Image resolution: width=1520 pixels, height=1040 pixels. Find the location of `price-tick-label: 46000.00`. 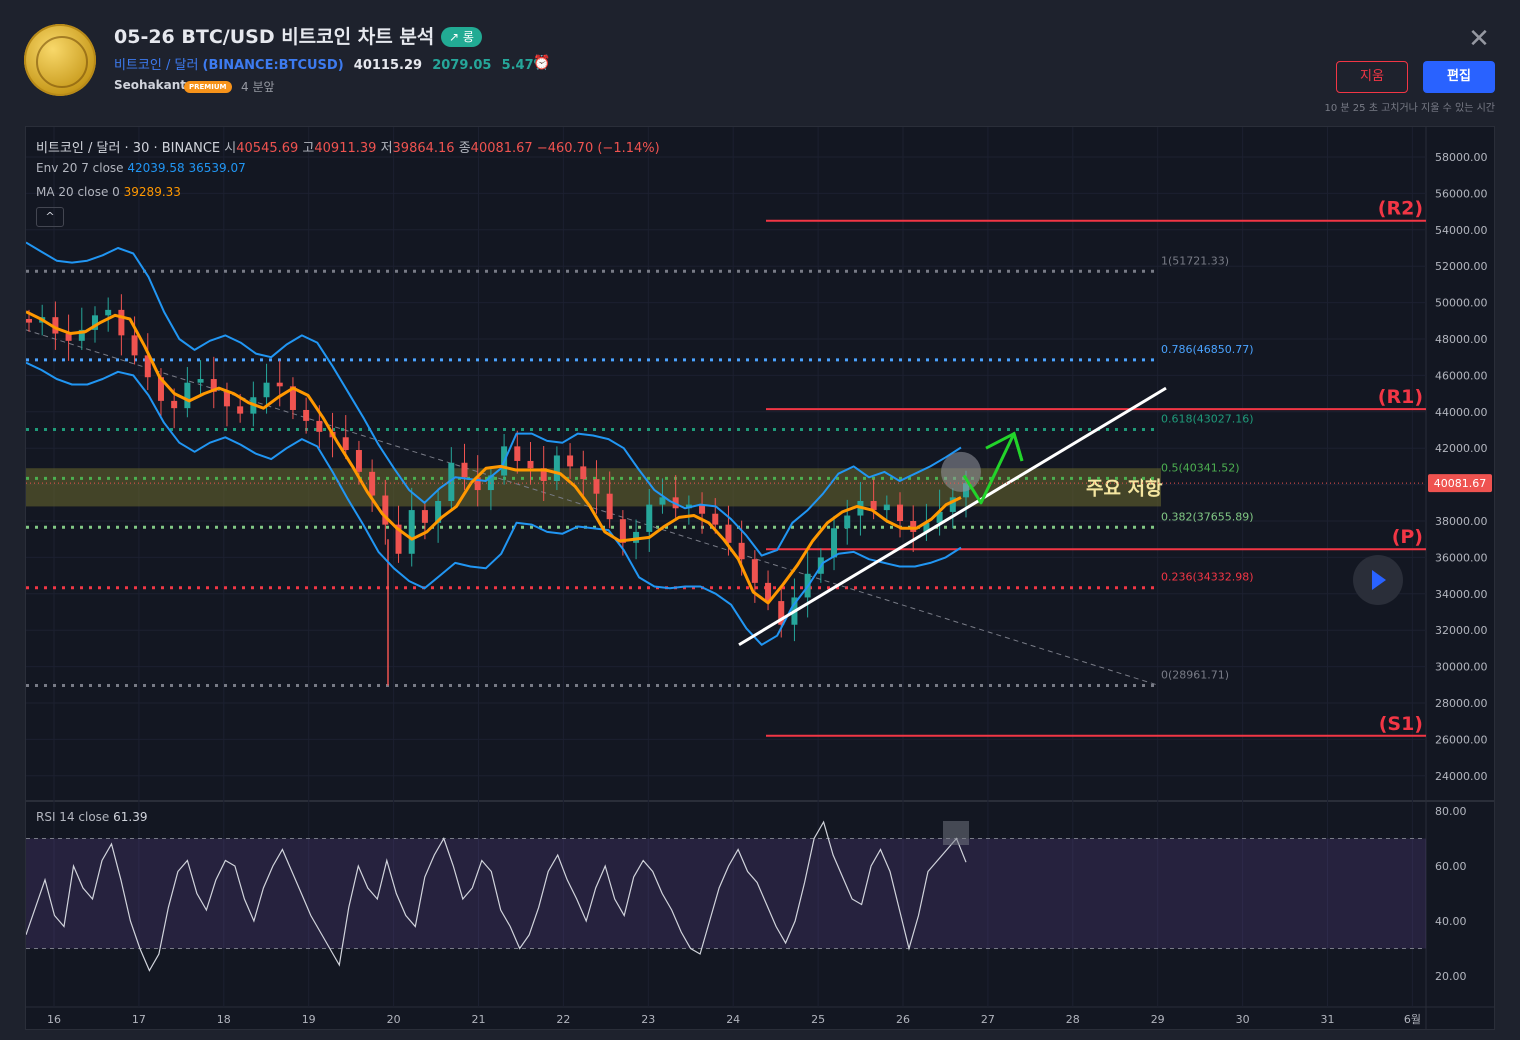

price-tick-label: 46000.00 is located at coordinates (1461, 375).